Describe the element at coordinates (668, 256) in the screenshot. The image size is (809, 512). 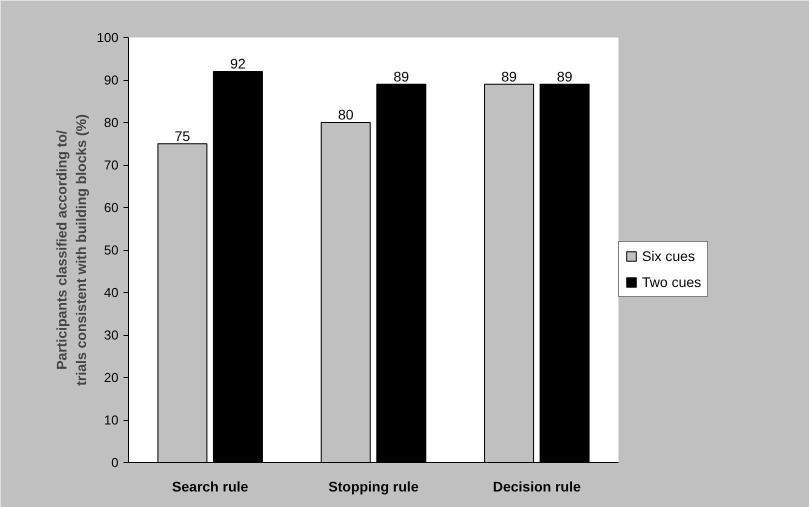
I see `legend-label: Six cues` at that location.